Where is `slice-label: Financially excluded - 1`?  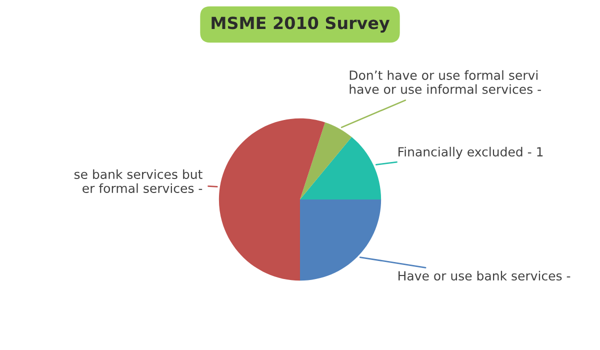
slice-label: Financially excluded - 1 is located at coordinates (470, 152).